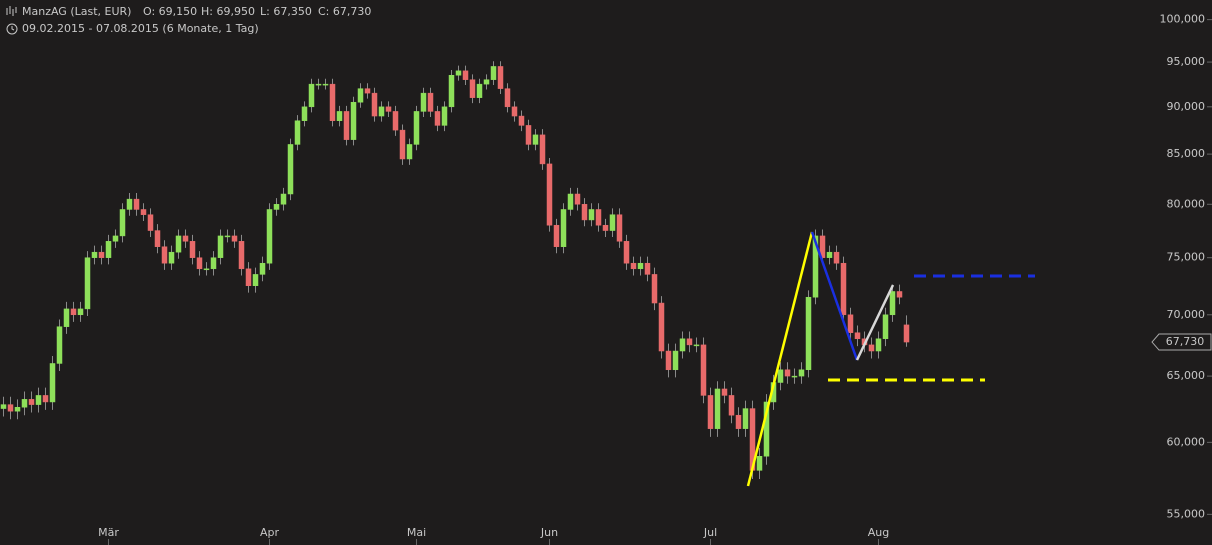 The width and height of the screenshot is (1212, 545). I want to click on x-tick-label: Mär, so click(108, 532).